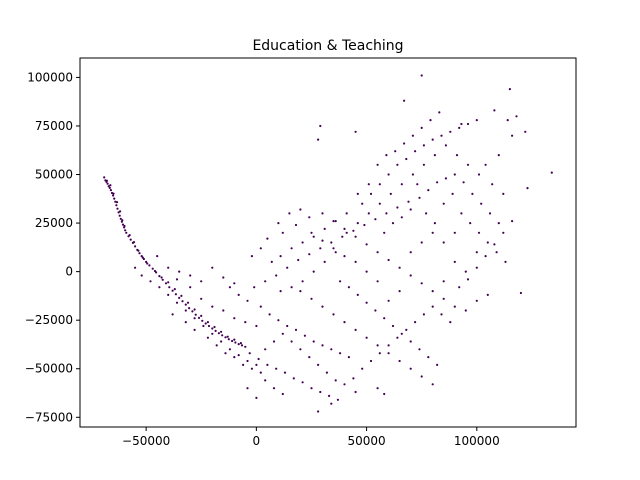 The height and width of the screenshot is (480, 640). Describe the element at coordinates (69, 272) in the screenshot. I see `y-tick-label: 0` at that location.